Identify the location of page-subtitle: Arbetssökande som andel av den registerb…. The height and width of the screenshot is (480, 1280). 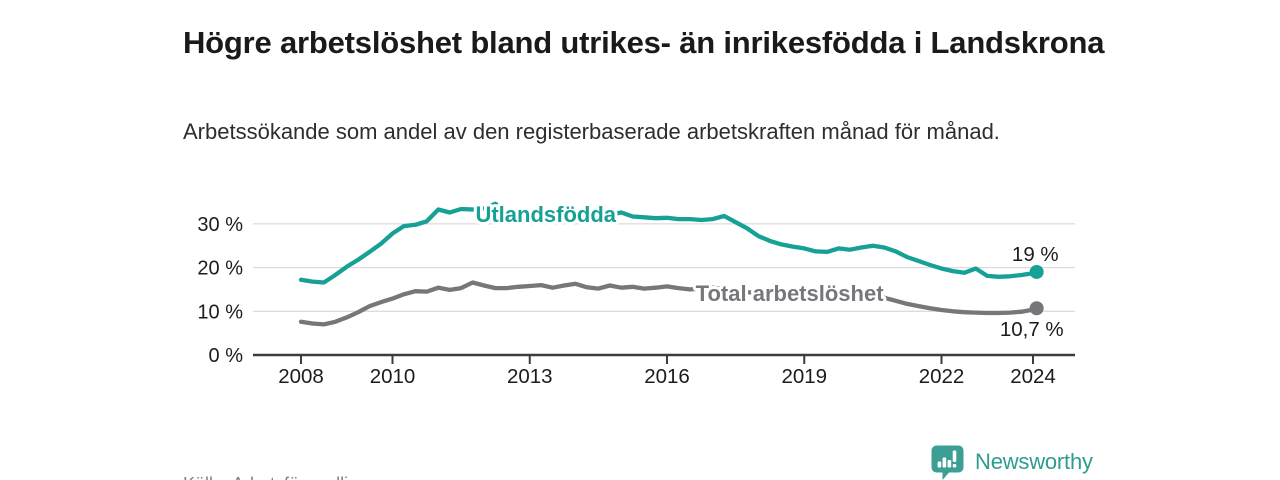
(591, 131).